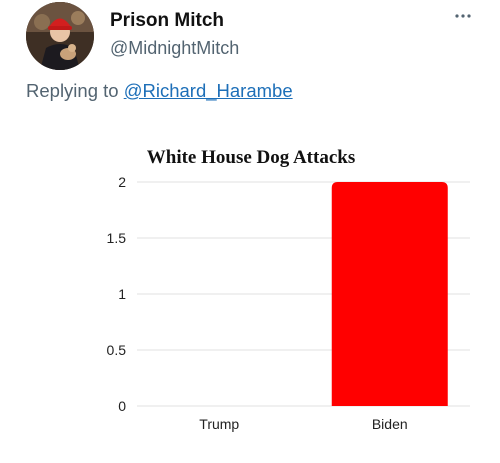 This screenshot has height=463, width=500. I want to click on avatar, so click(60, 36).